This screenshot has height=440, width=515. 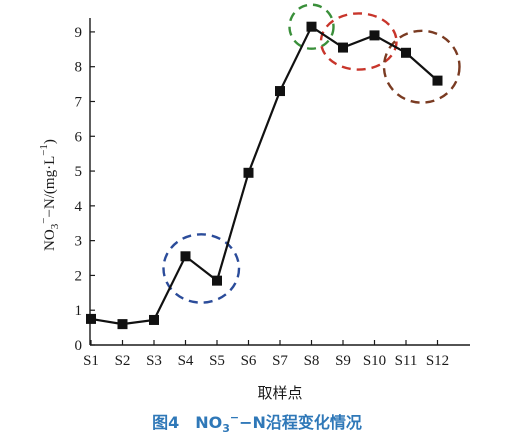 What do you see at coordinates (300, 422) in the screenshot?
I see `caption-suffix: −N沿程变化情况` at bounding box center [300, 422].